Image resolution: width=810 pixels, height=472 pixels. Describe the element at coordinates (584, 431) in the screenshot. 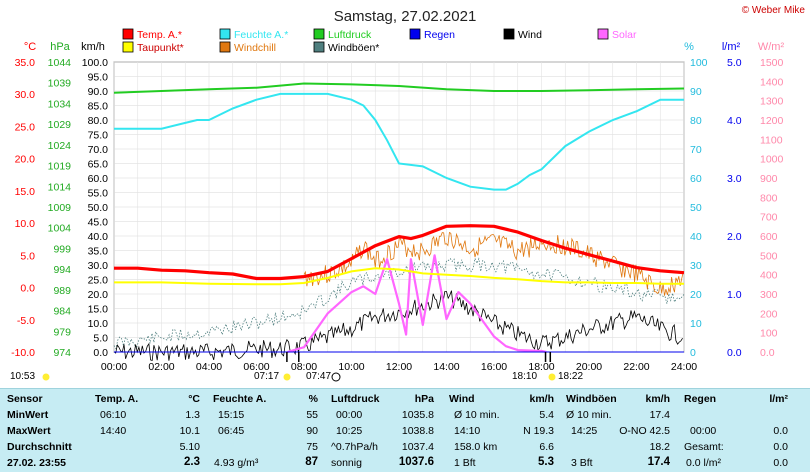

I see `max-gust-time: 14:25` at that location.